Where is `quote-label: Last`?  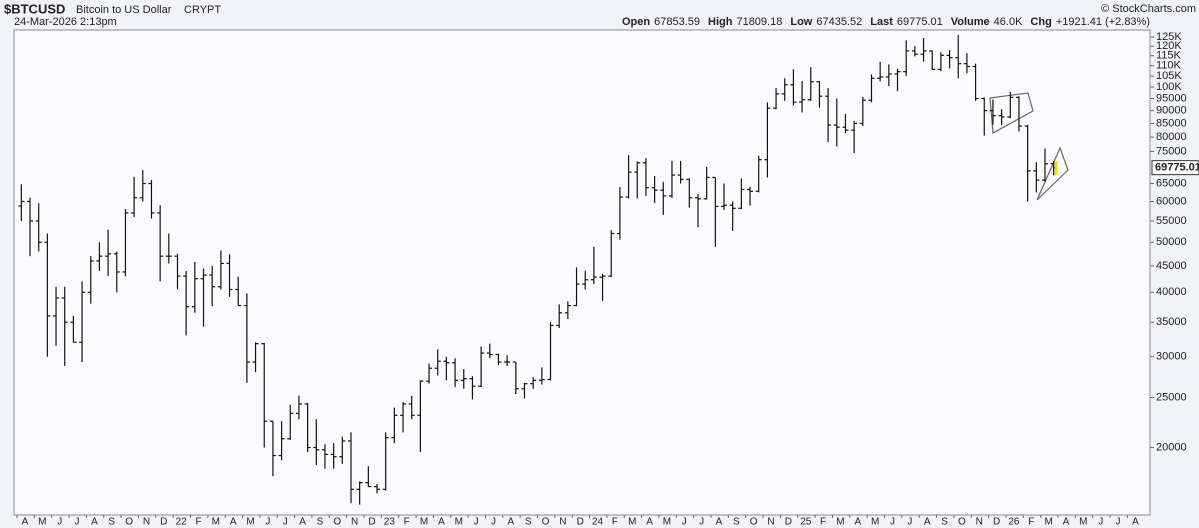
quote-label: Last is located at coordinates (881, 22).